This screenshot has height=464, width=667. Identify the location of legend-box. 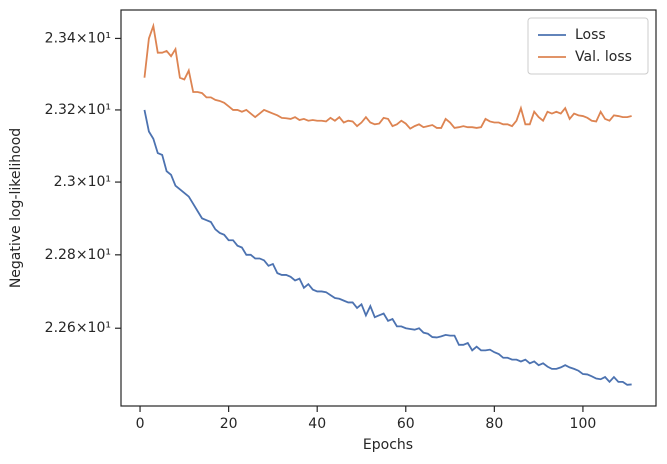
(588, 46).